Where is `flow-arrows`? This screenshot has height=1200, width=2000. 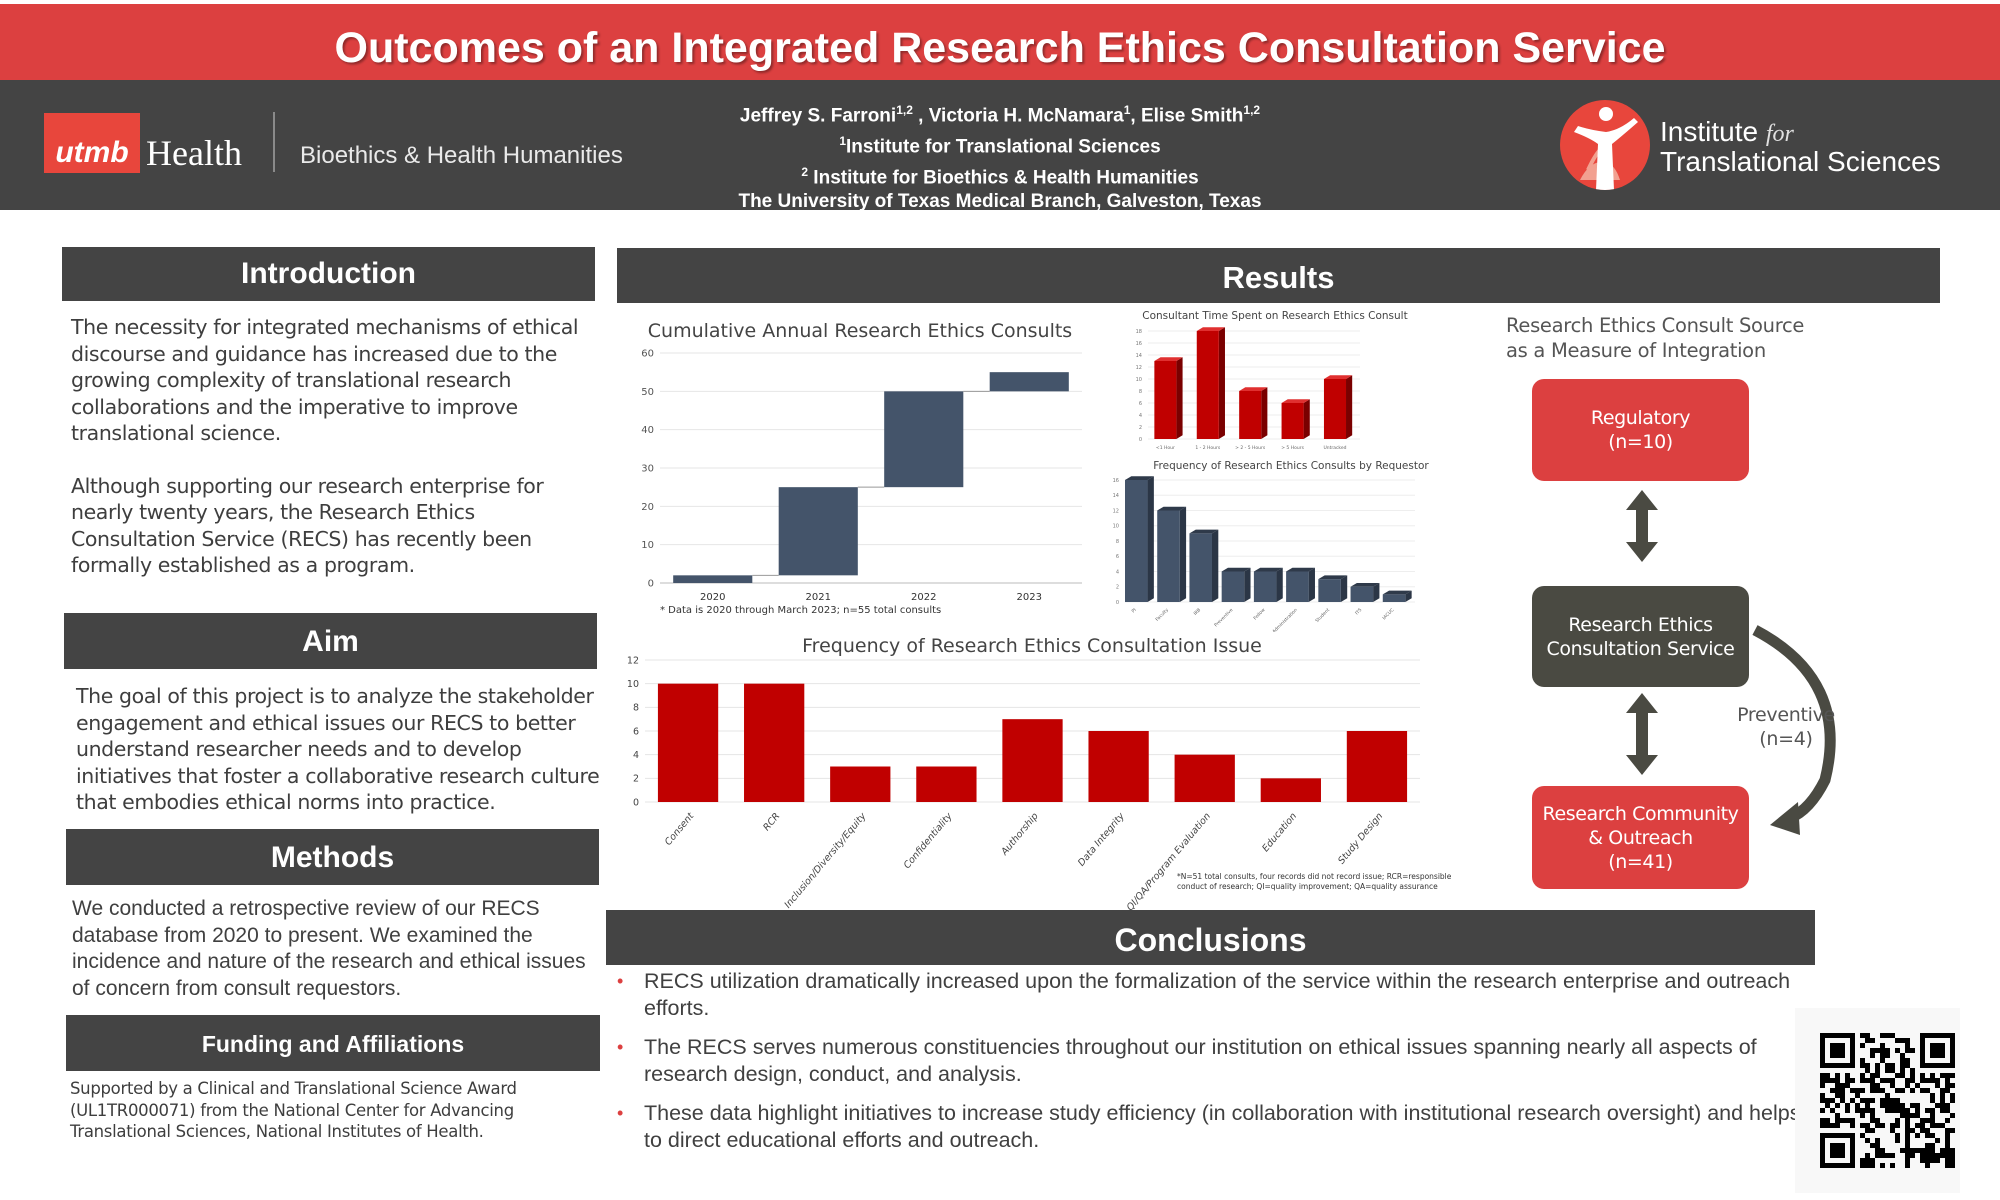 flow-arrows is located at coordinates (1731, 662).